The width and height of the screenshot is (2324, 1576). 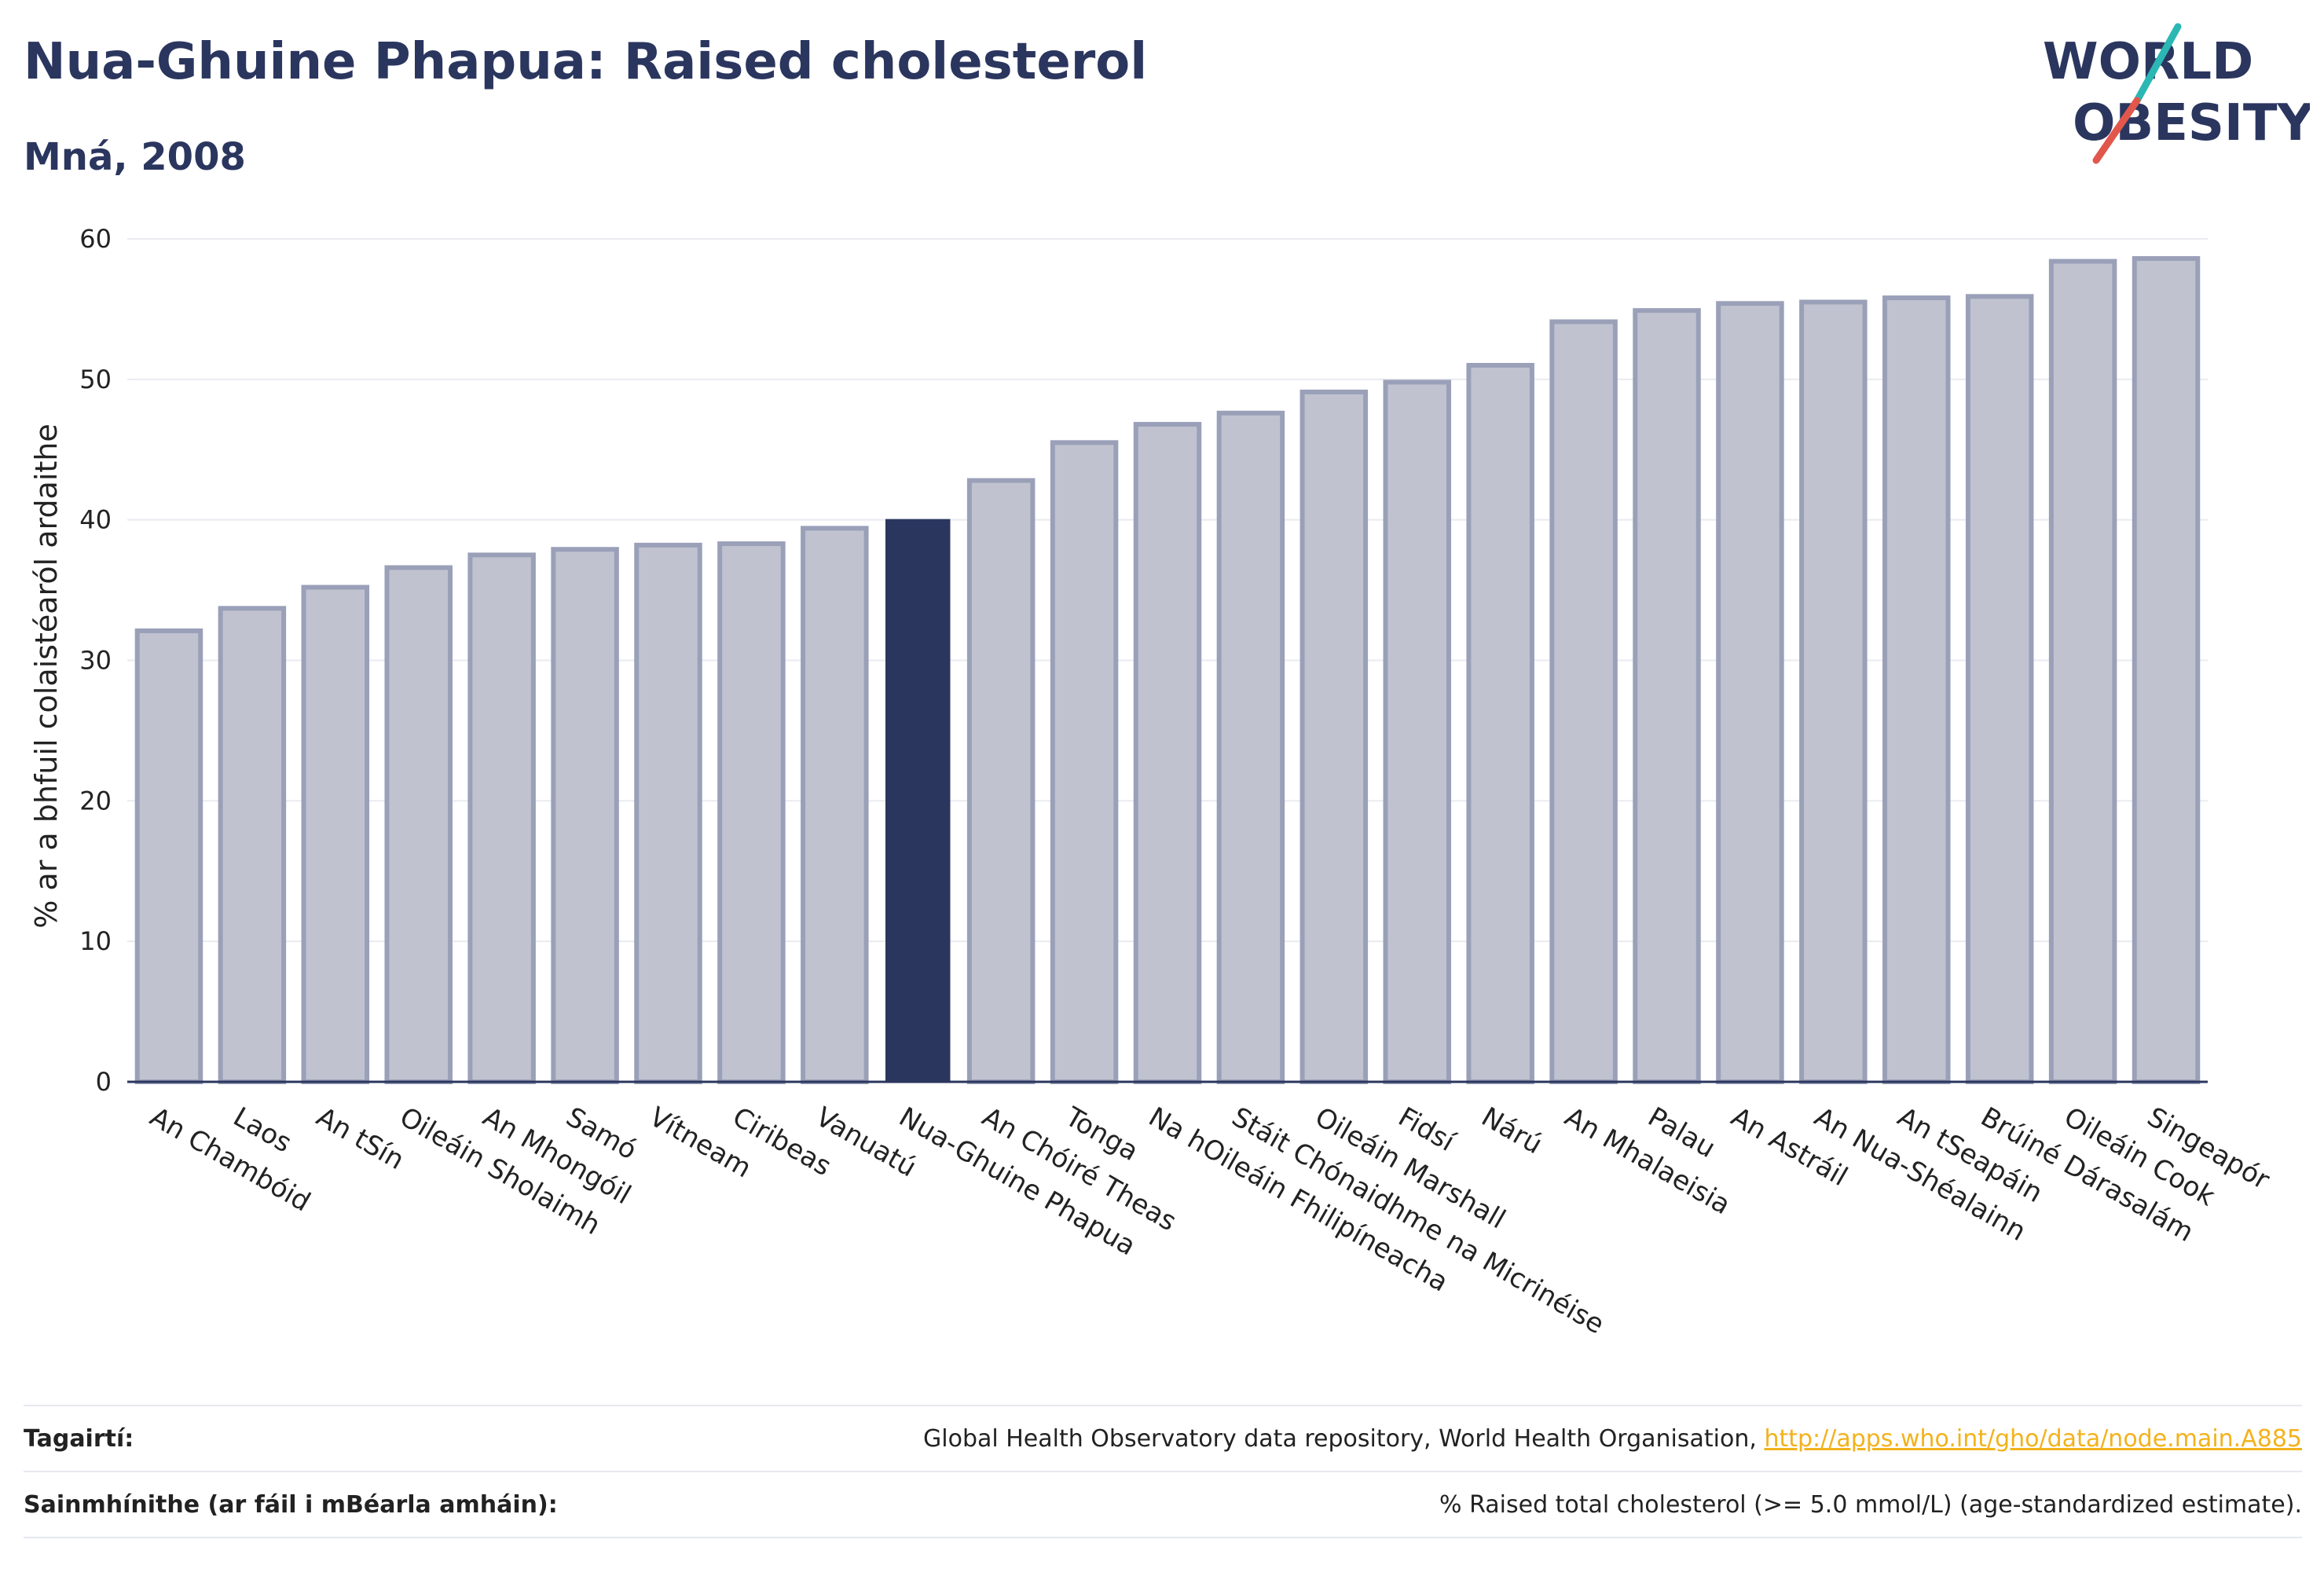 What do you see at coordinates (2116, 130) in the screenshot?
I see `logo-slash-coral` at bounding box center [2116, 130].